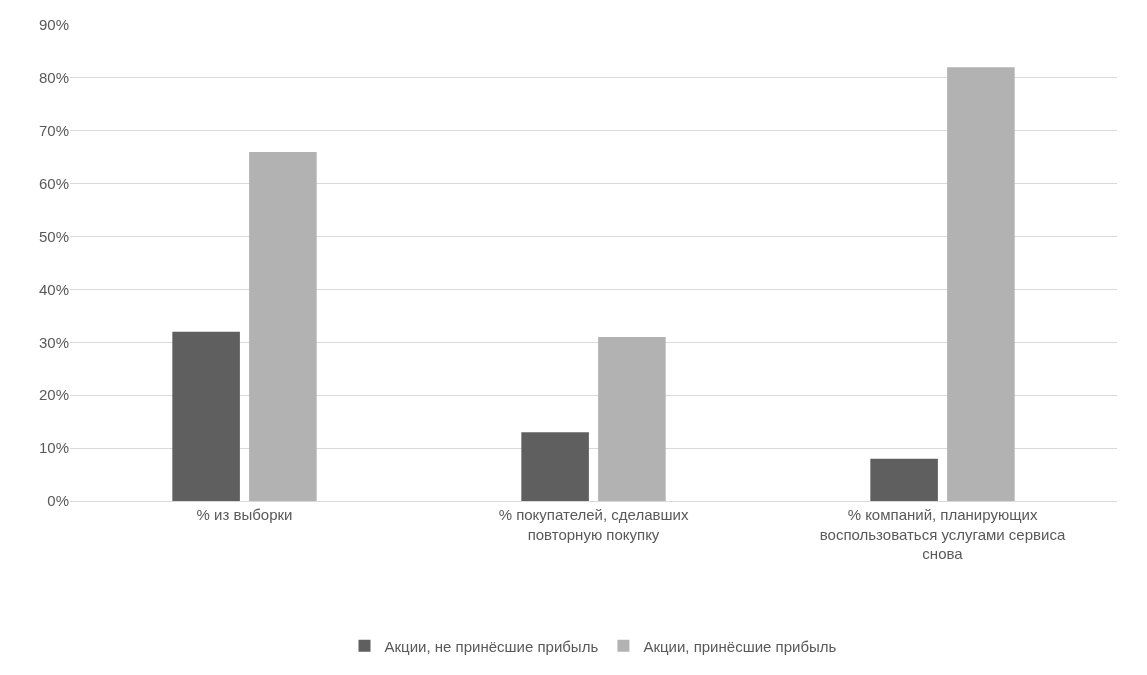 The height and width of the screenshot is (675, 1147). What do you see at coordinates (593, 524) in the screenshot?
I see `x-tick-label: % покупателей, сделавших повторную покупку` at bounding box center [593, 524].